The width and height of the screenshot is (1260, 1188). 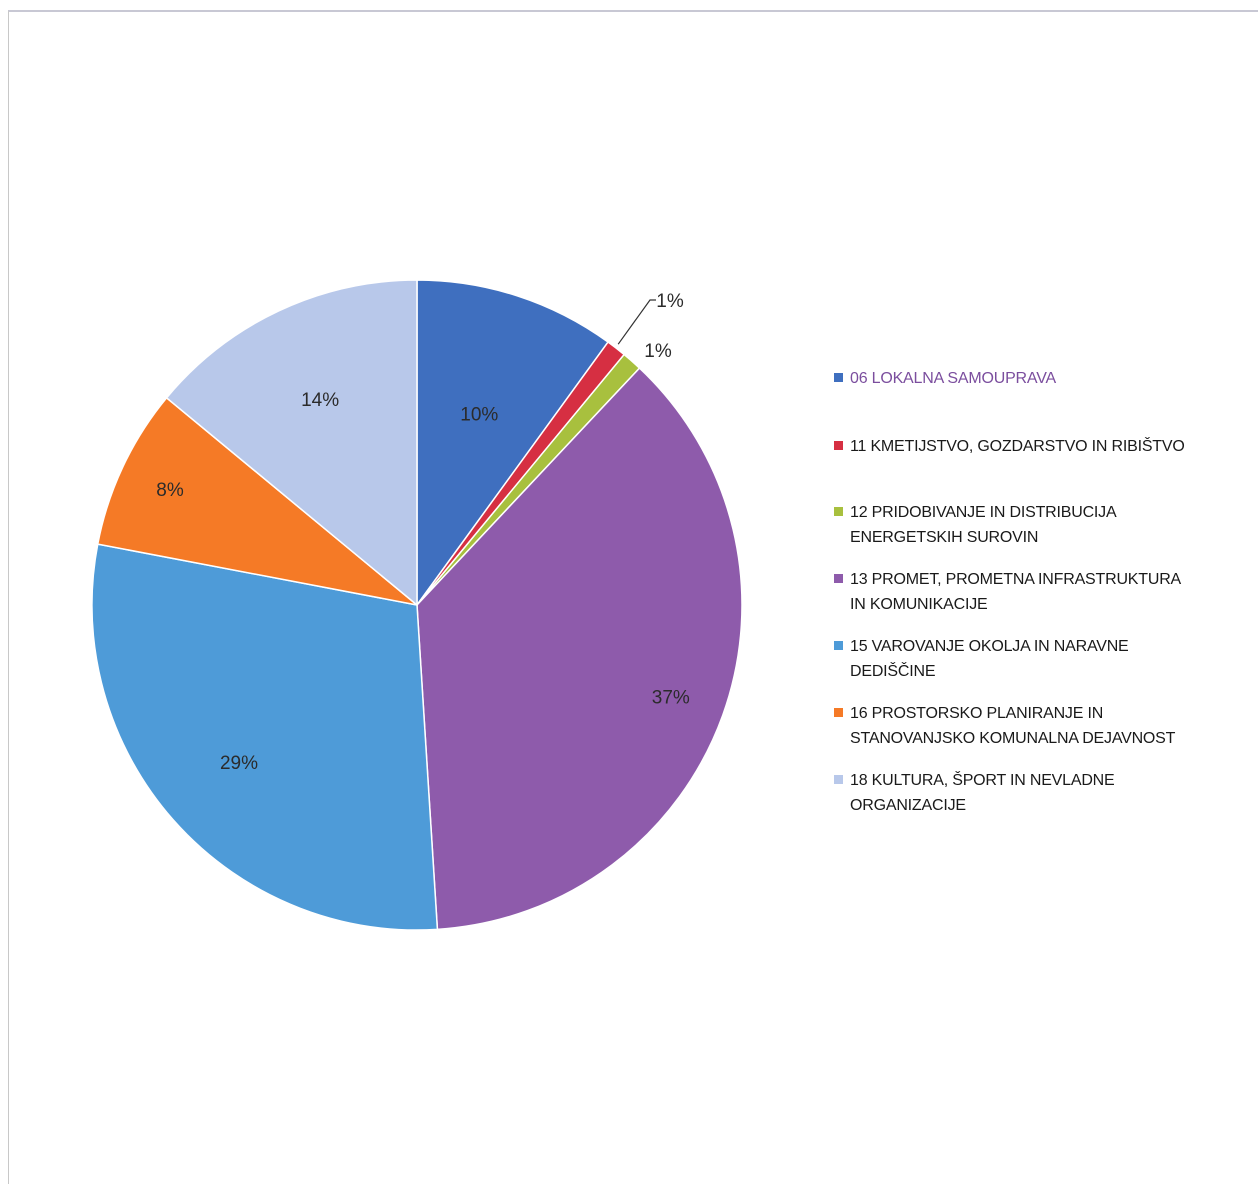 What do you see at coordinates (170, 490) in the screenshot?
I see `slice-value-label: 8%` at bounding box center [170, 490].